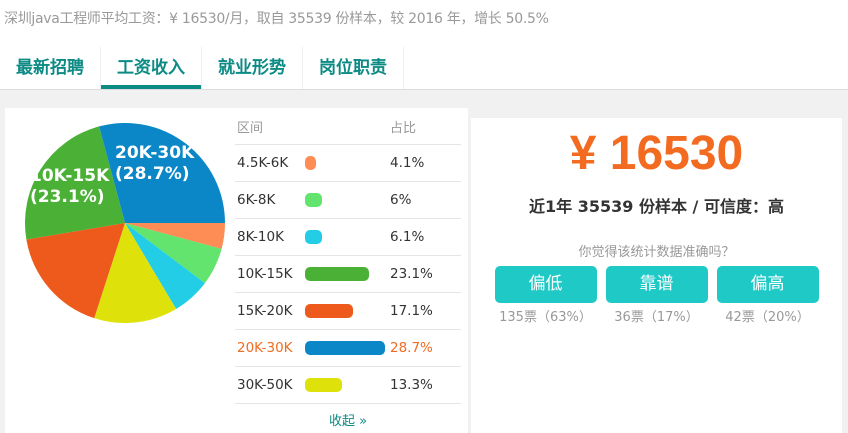 The width and height of the screenshot is (848, 433). What do you see at coordinates (407, 163) in the screenshot?
I see `ratio-value: 4.1%` at bounding box center [407, 163].